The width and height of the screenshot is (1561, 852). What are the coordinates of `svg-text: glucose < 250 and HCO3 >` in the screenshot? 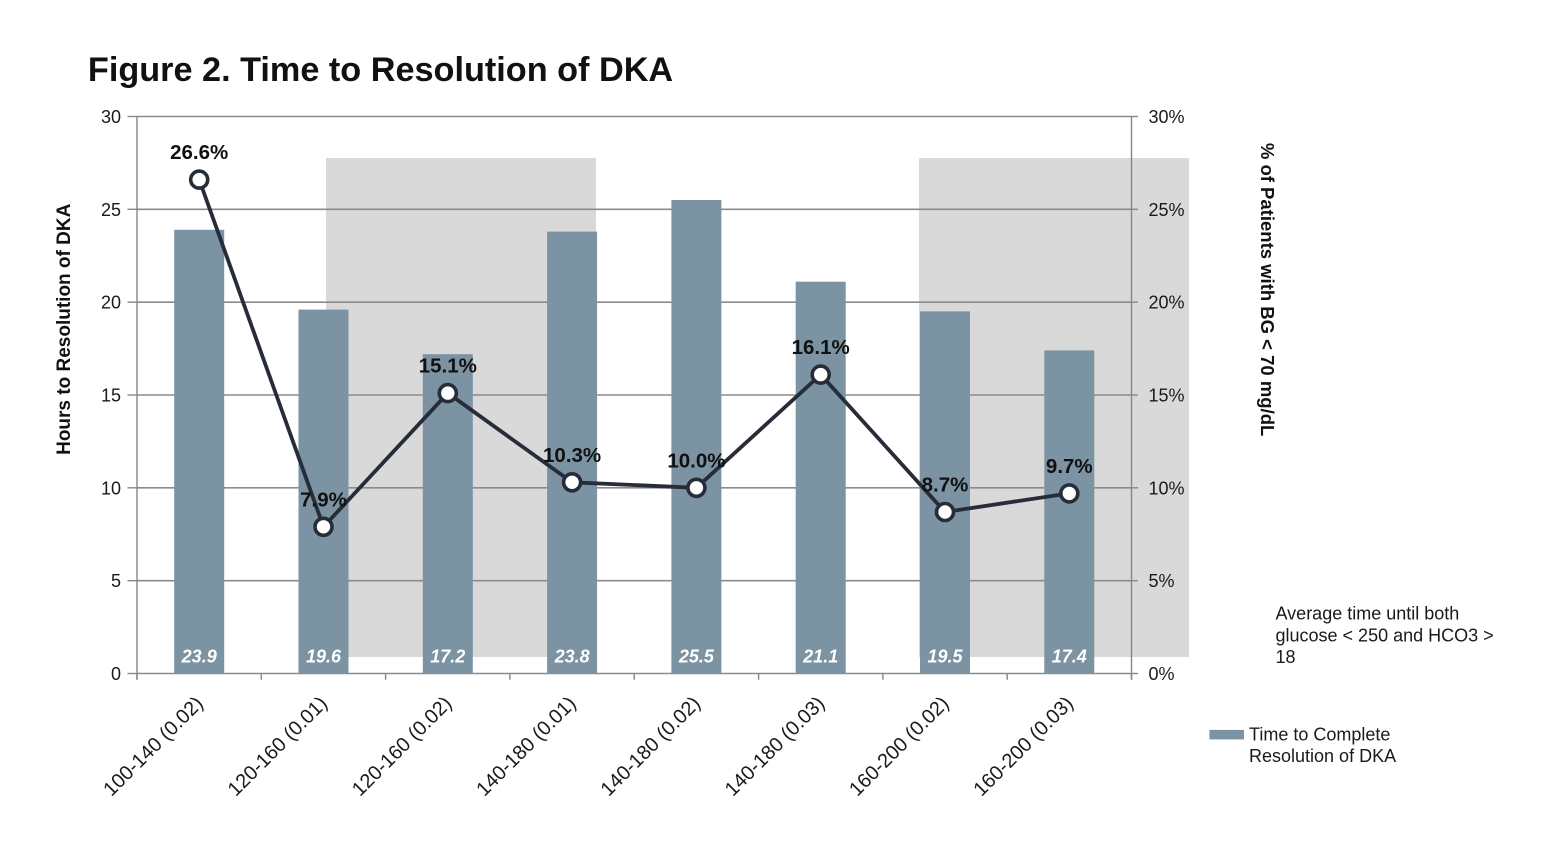 It's located at (1385, 635).